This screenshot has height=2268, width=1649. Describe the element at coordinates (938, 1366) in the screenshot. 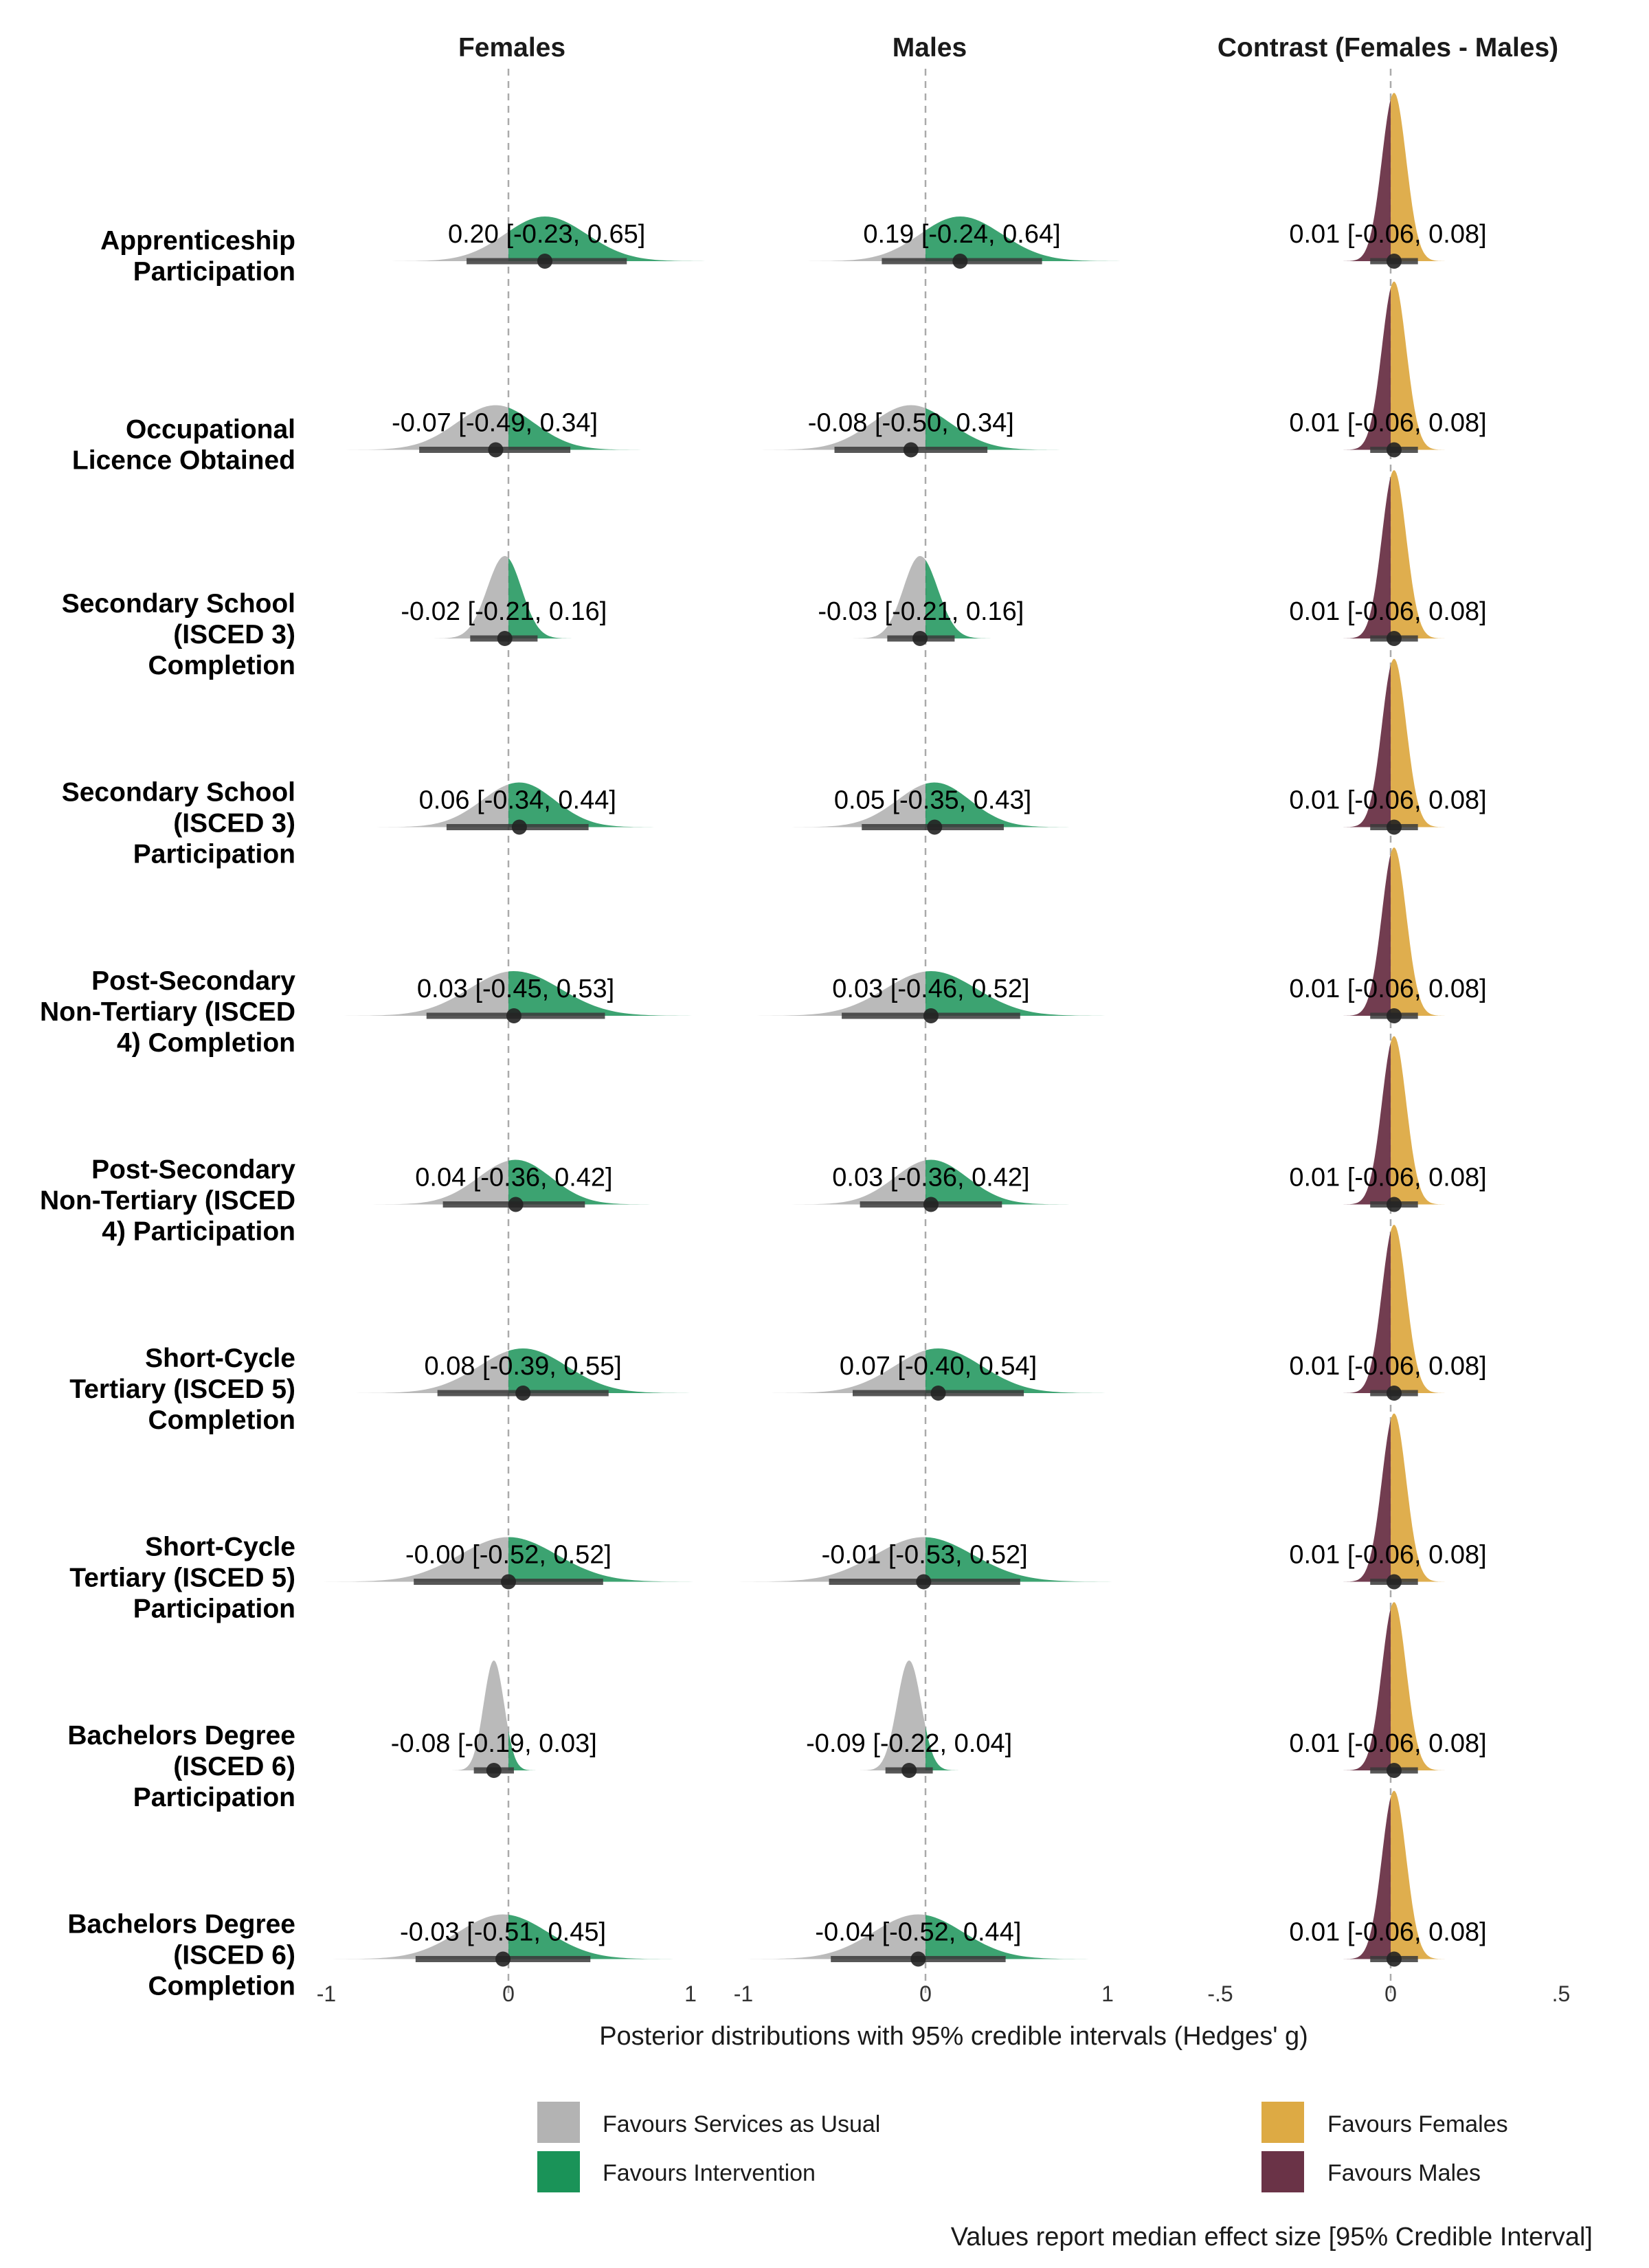

I see `males-value-label: 0.07 [-0.40, 0.54]` at that location.